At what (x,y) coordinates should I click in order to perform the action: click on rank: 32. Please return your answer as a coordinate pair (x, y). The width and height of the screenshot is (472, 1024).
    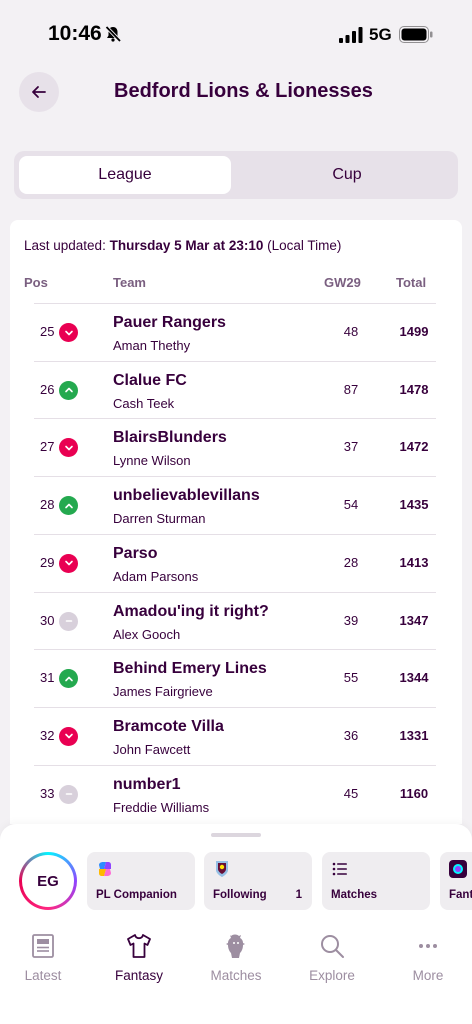
    Looking at the image, I should click on (47, 735).